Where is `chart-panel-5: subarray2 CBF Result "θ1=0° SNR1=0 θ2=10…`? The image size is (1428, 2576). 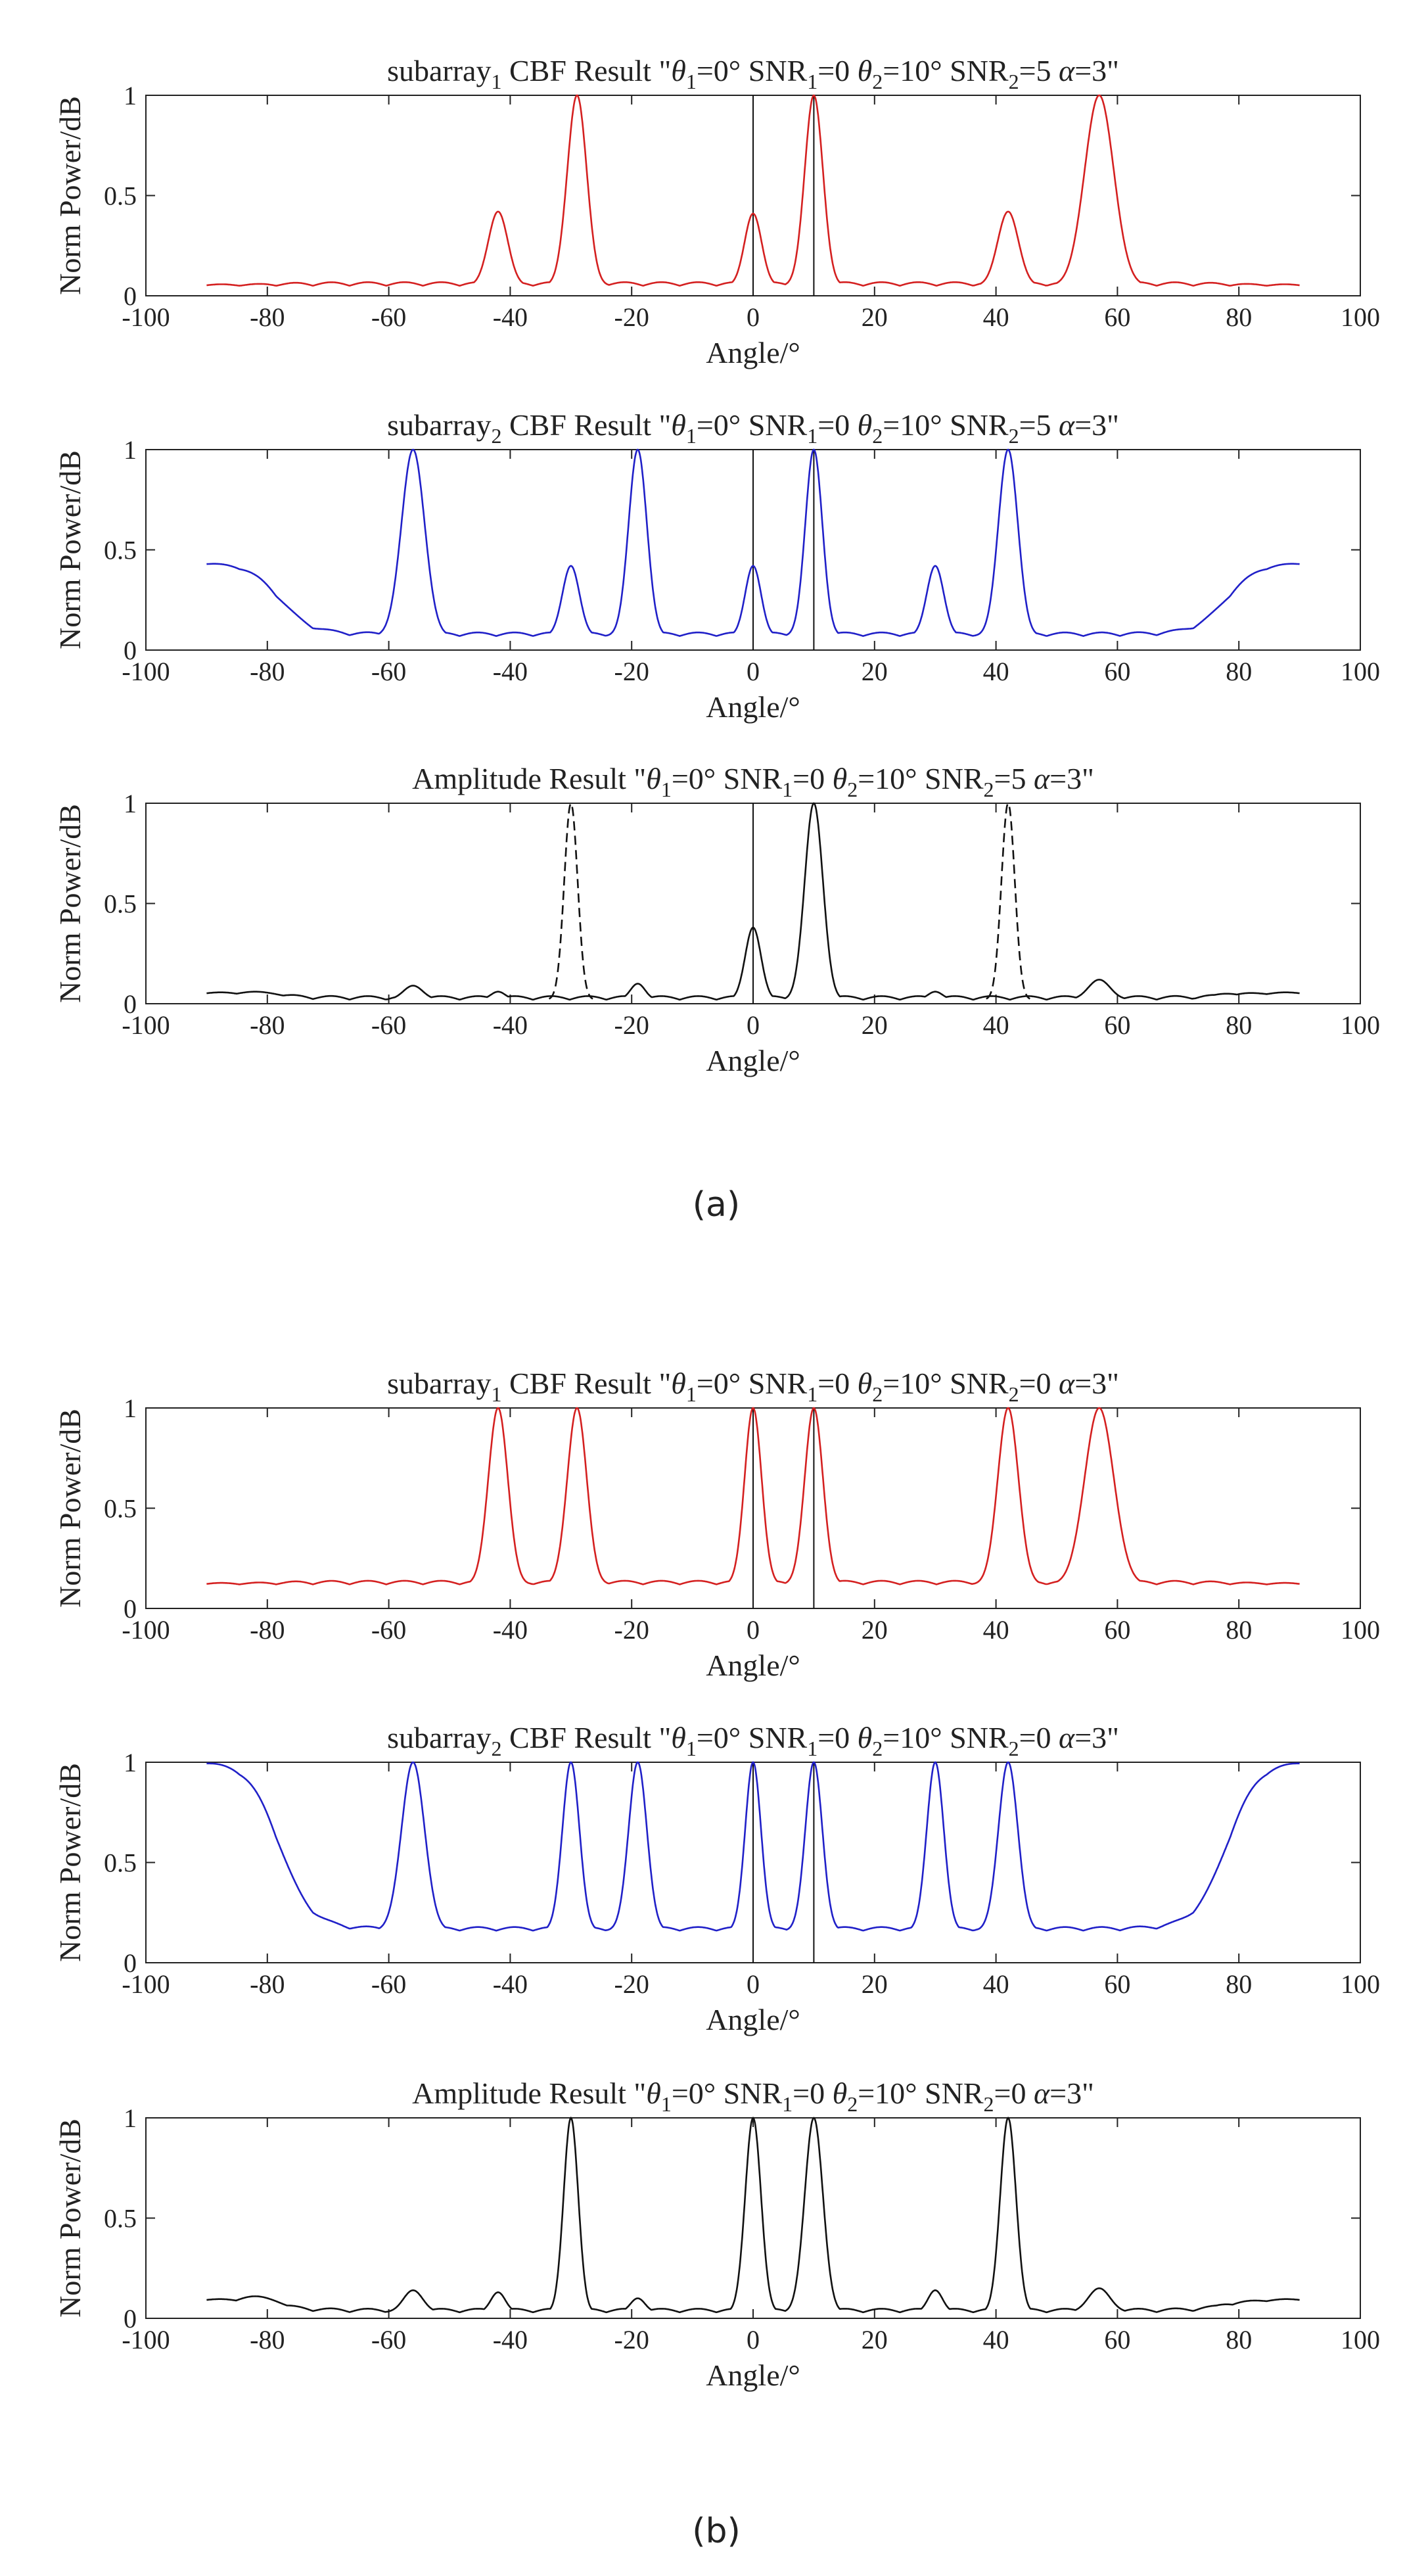
chart-panel-5: subarray2 CBF Result "θ1=0° SNR1=0 θ2=10… is located at coordinates (716, 1879).